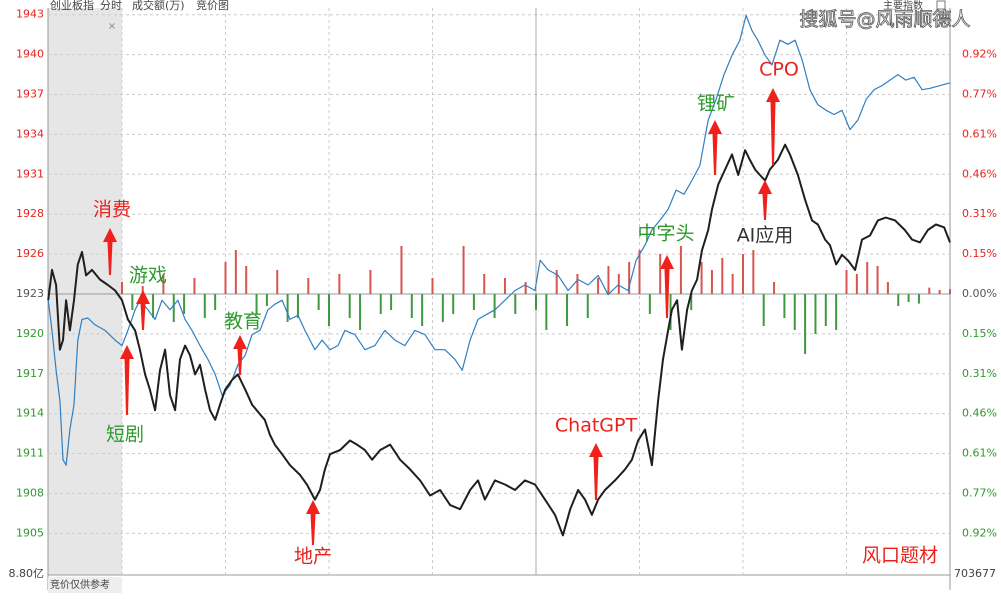 The image size is (1001, 599). What do you see at coordinates (212, 6) in the screenshot?
I see `header-item: 竞价图` at bounding box center [212, 6].